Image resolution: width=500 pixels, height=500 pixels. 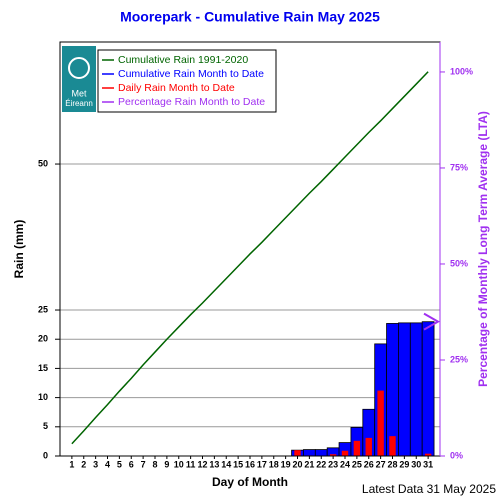 What do you see at coordinates (321, 464) in the screenshot?
I see `x-tick-label: 22` at bounding box center [321, 464].